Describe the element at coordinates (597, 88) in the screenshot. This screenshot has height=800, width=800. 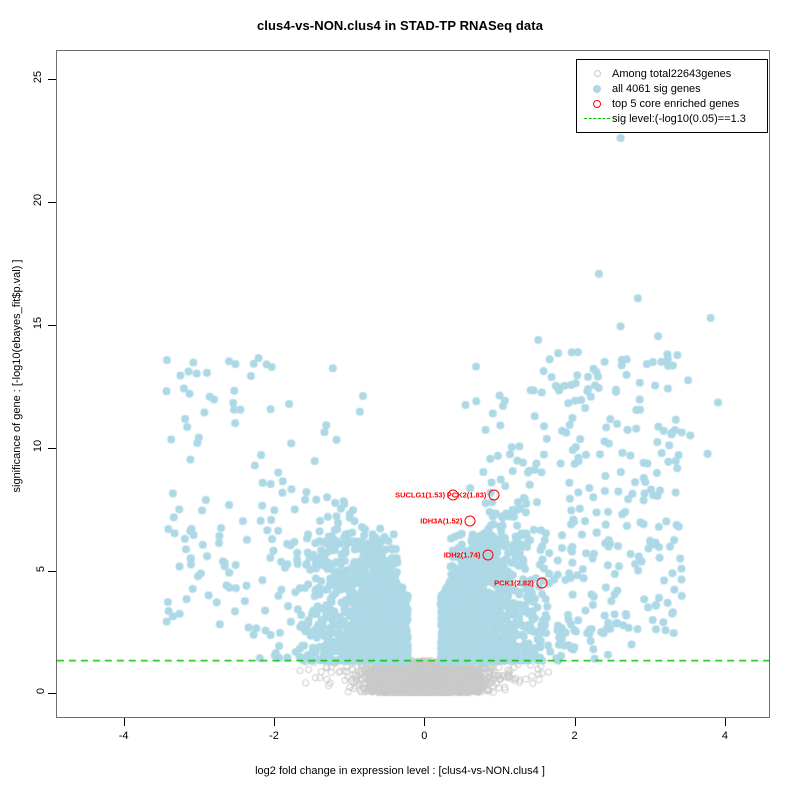
I see `filled-blue-circle-icon` at that location.